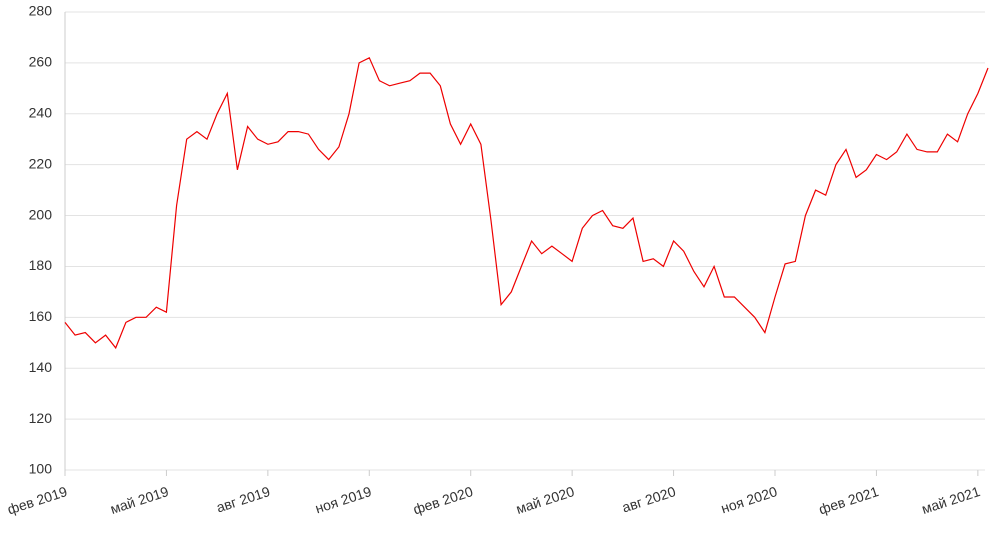 This screenshot has width=1000, height=539. Describe the element at coordinates (41, 316) in the screenshot. I see `y-tick-label: 160` at that location.